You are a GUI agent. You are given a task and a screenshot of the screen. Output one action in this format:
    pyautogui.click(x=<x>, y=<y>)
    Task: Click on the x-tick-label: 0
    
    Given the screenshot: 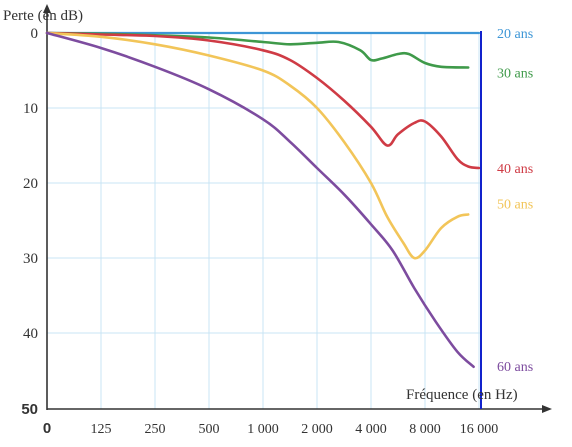 What is the action you would take?
    pyautogui.click(x=47, y=428)
    